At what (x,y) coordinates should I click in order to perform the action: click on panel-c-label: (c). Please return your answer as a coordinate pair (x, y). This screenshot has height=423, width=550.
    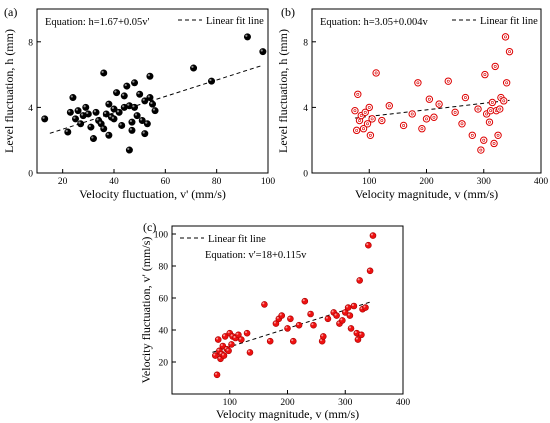
    Looking at the image, I should click on (149, 227).